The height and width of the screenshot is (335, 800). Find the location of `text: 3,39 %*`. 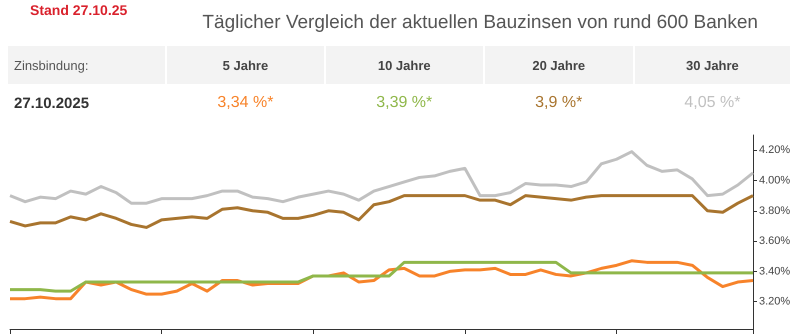

text: 3,39 %* is located at coordinates (404, 103).